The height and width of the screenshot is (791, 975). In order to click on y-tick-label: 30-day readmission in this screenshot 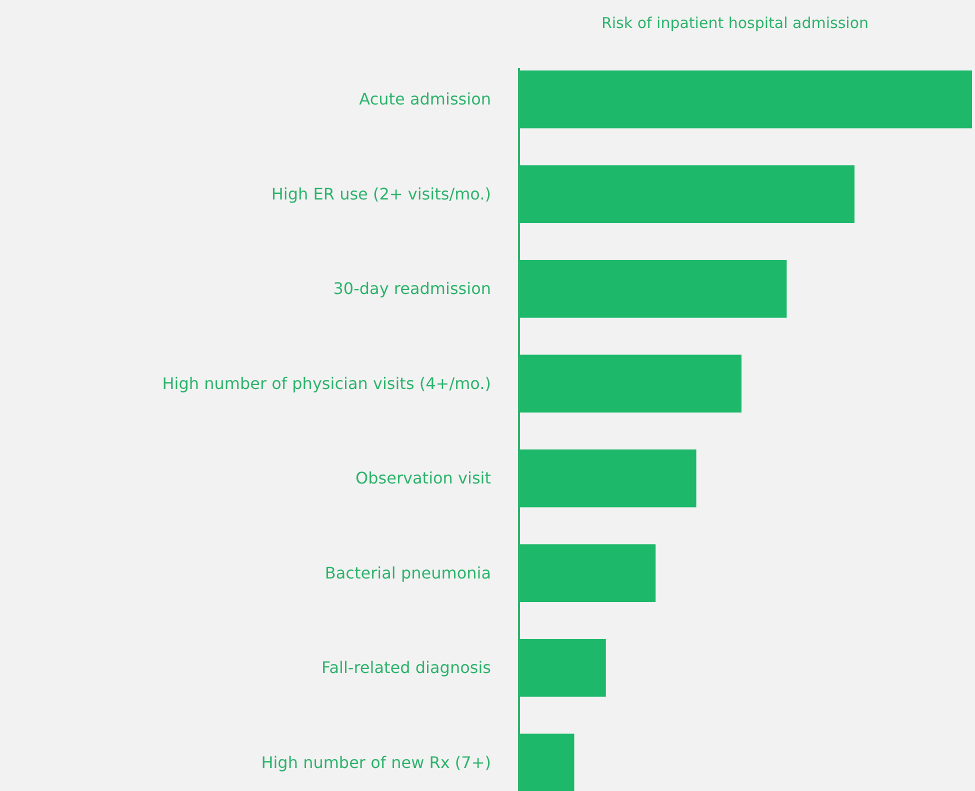, I will do `click(412, 288)`.